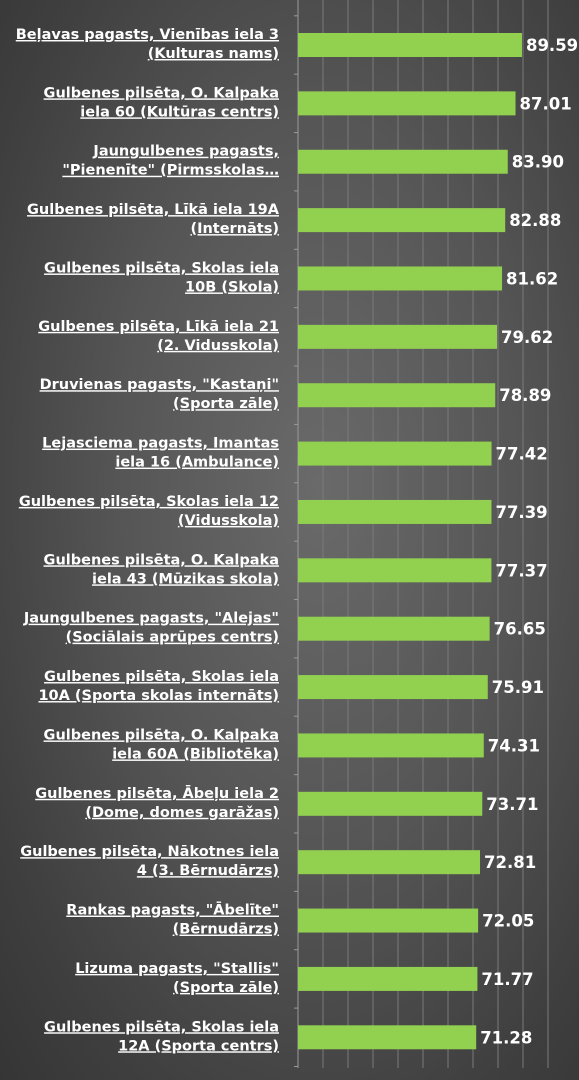 This screenshot has height=1080, width=579. Describe the element at coordinates (514, 745) in the screenshot. I see `value-label: 74.31` at that location.